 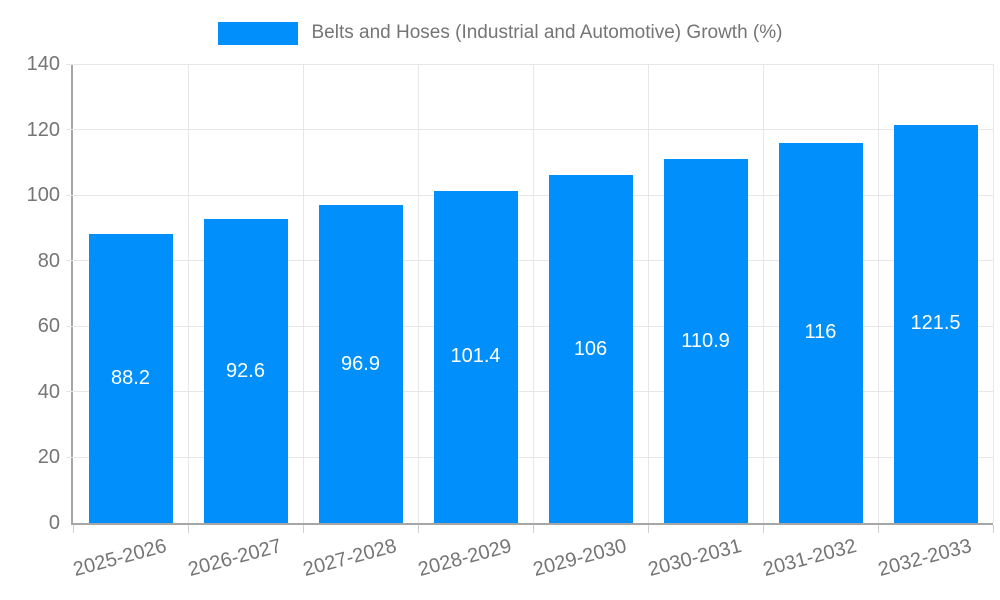 I want to click on bar: 96.9, so click(x=360, y=364).